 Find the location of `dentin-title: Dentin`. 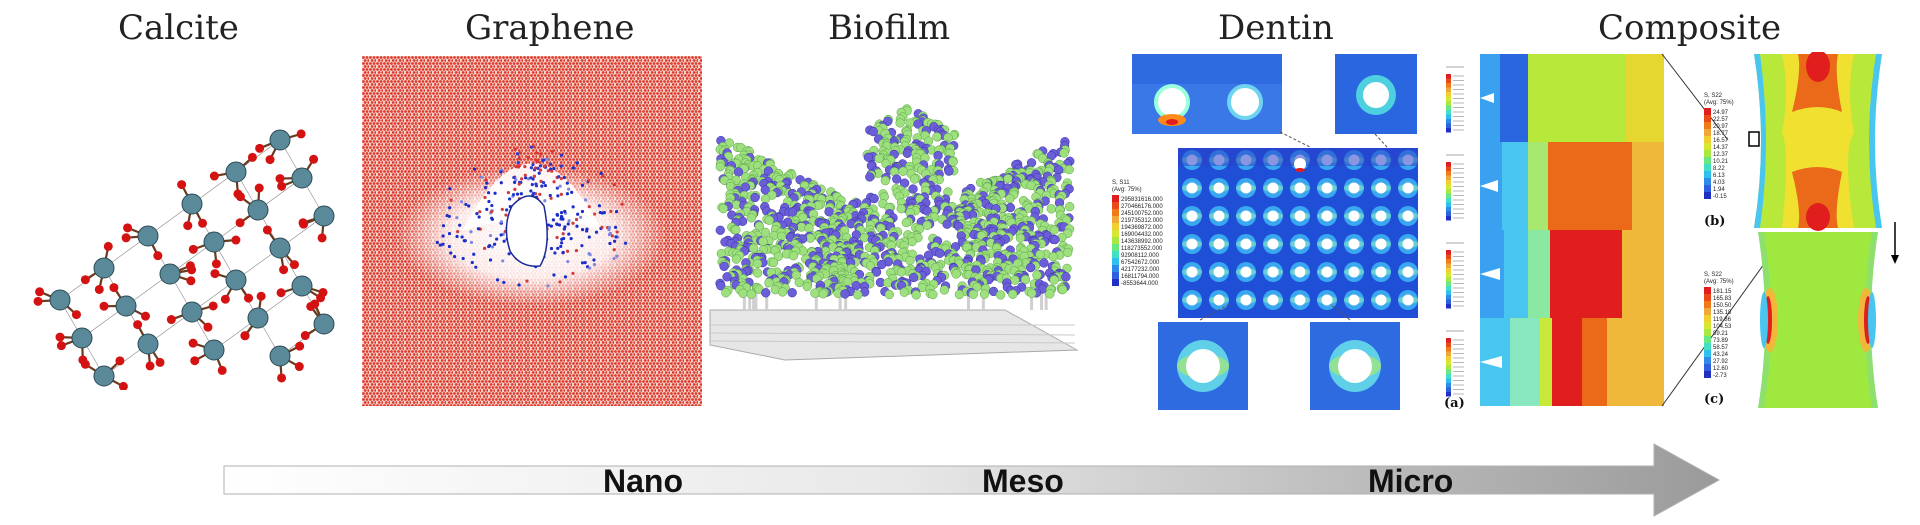

dentin-title: Dentin is located at coordinates (1276, 28).